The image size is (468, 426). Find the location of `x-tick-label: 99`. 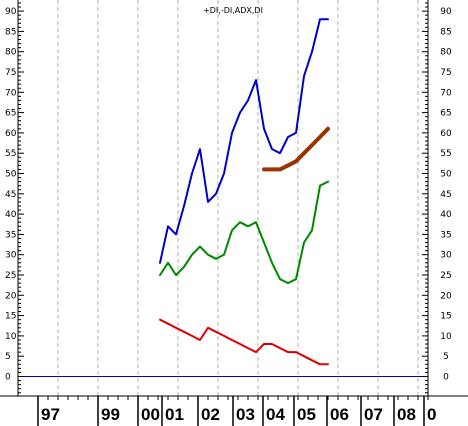

x-tick-label: 99 is located at coordinates (110, 414).